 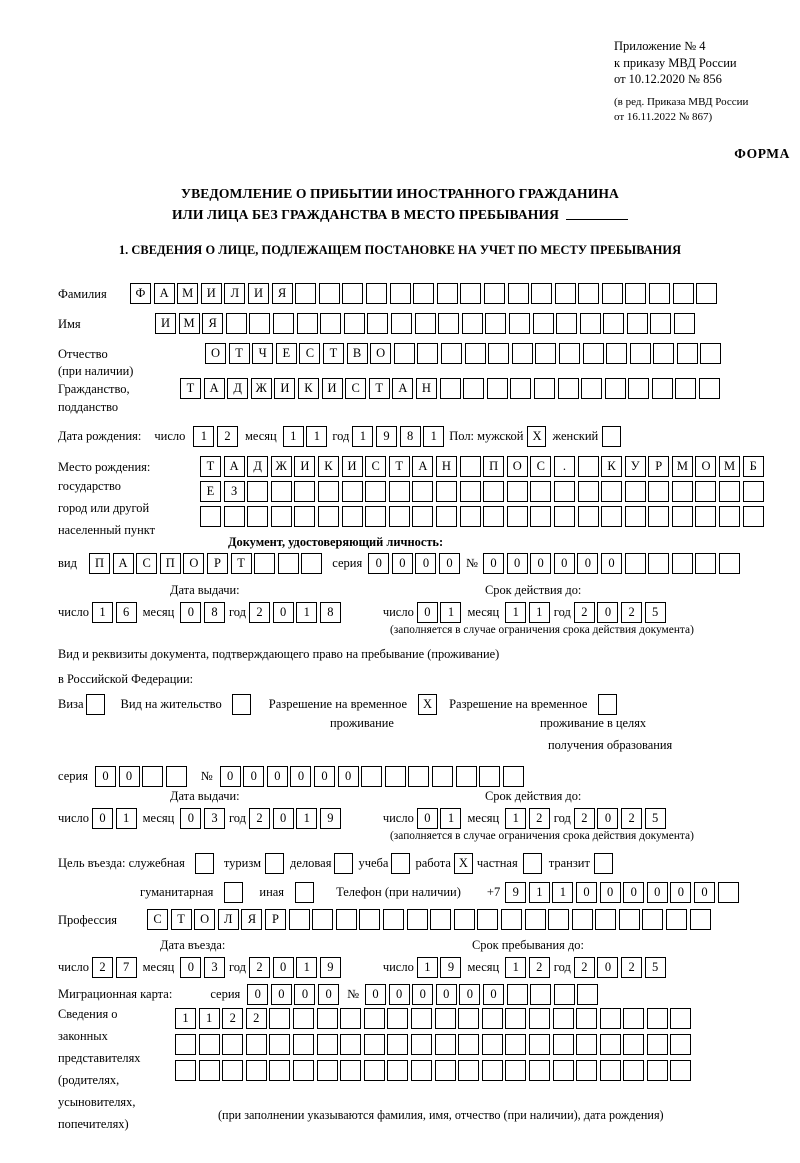 I want to click on form-cell: Т, so click(x=210, y=466).